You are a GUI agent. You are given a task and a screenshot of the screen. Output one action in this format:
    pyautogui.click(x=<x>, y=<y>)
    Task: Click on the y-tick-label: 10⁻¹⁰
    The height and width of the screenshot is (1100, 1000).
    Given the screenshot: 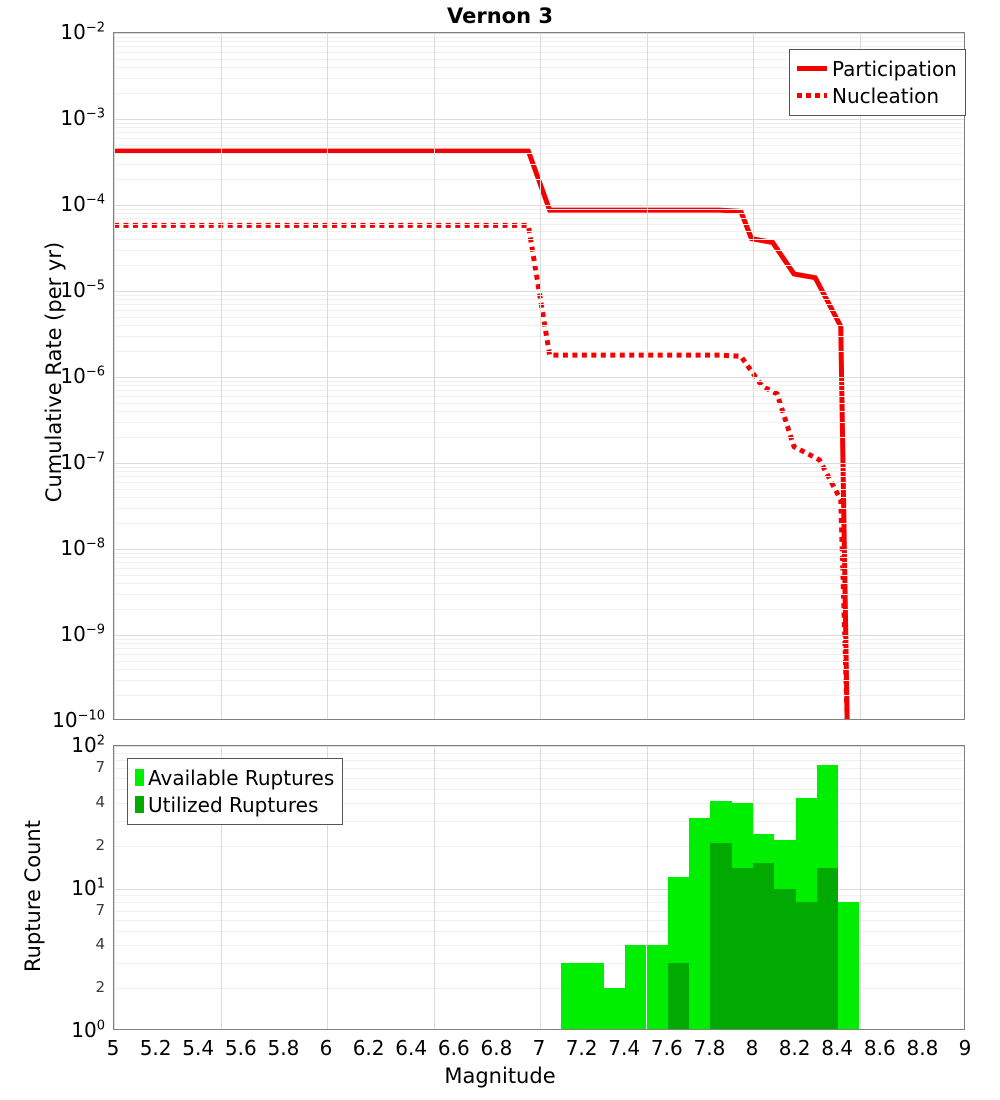 What is the action you would take?
    pyautogui.click(x=78, y=720)
    